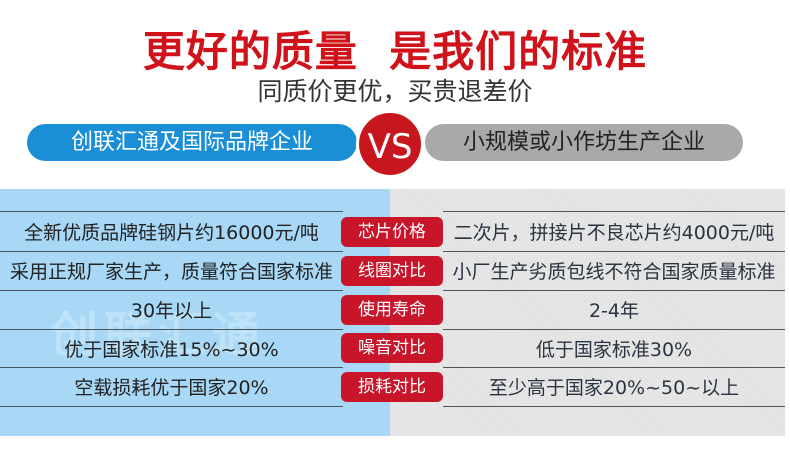 This screenshot has height=464, width=790. I want to click on comparison-row: 采用正规厂家生产，质量符合国家标准 线圈对比 小厂生产劣质包线不符合国家质量标准, so click(395, 270).